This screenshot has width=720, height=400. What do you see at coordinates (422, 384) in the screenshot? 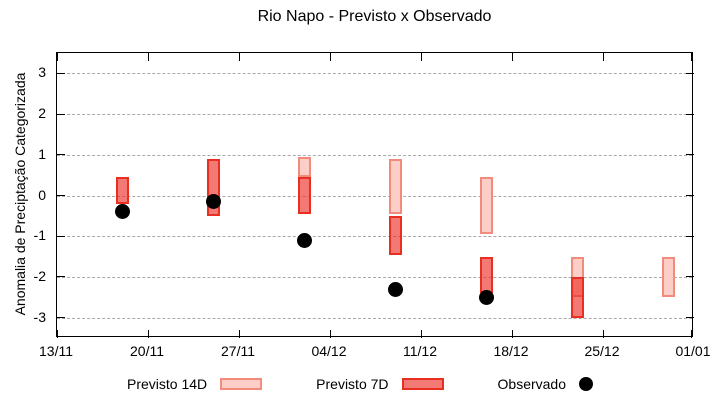
I see `previsto-7d-swatch-icon` at bounding box center [422, 384].